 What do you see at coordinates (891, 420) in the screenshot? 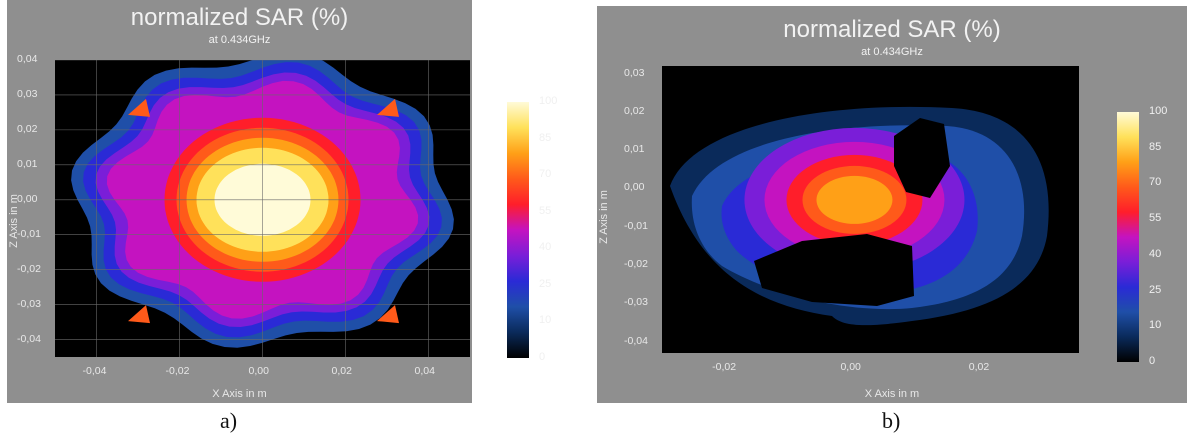
I see `chart-b-caption: b)` at bounding box center [891, 420].